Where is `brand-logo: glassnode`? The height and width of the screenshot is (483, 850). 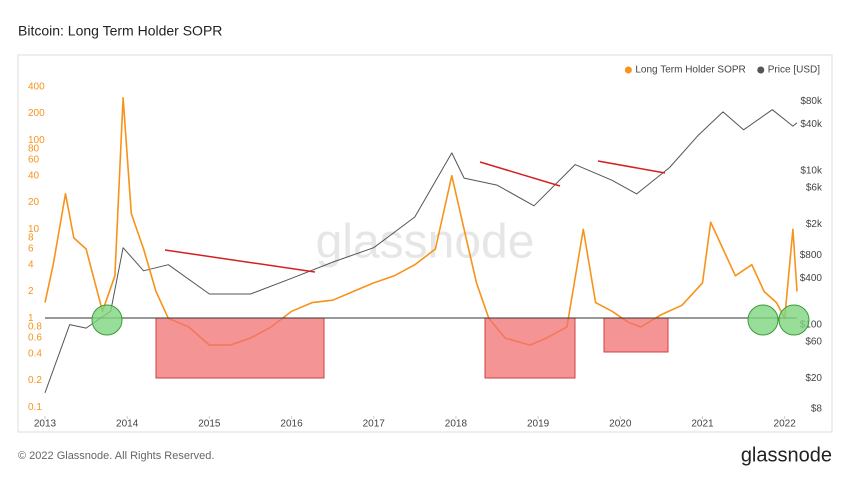
brand-logo: glassnode is located at coordinates (786, 455).